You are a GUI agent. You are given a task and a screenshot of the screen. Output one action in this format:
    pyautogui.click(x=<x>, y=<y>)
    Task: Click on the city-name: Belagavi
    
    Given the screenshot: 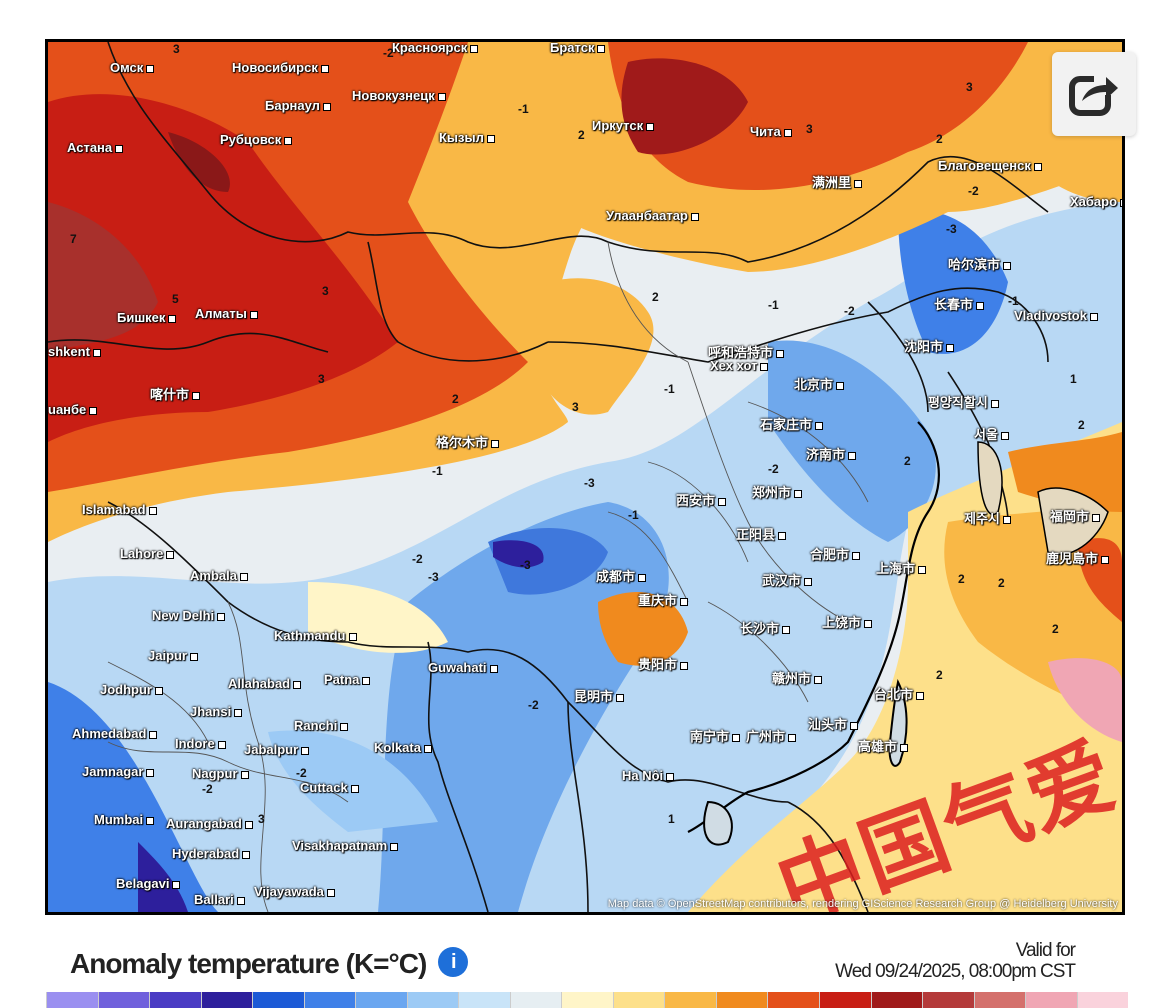 What is the action you would take?
    pyautogui.click(x=143, y=883)
    